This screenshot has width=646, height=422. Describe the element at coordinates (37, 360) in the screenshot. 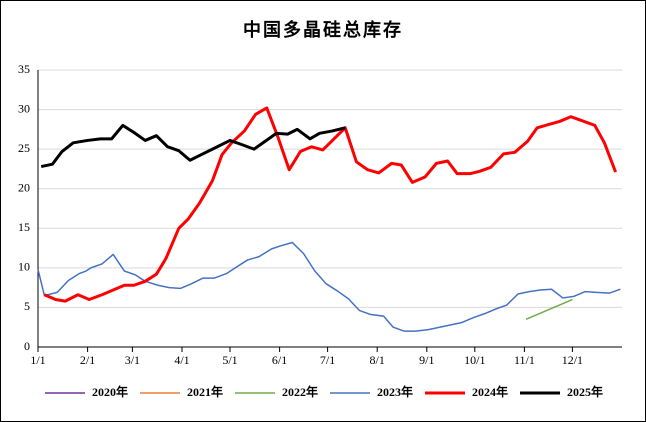

I see `x-tick-label: 1/1` at that location.